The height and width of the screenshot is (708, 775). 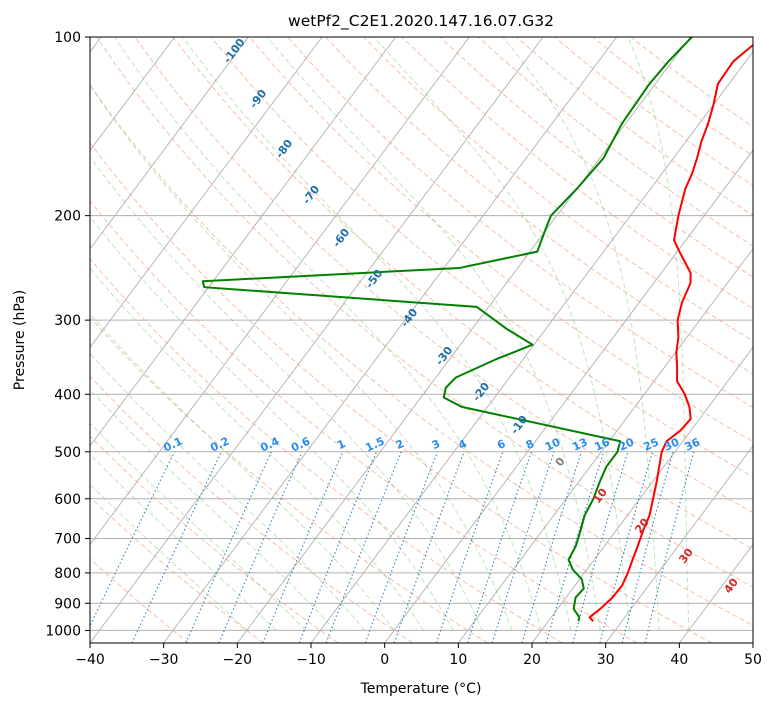 What do you see at coordinates (553, 444) in the screenshot?
I see `mixing-ratio-label: 10` at bounding box center [553, 444].